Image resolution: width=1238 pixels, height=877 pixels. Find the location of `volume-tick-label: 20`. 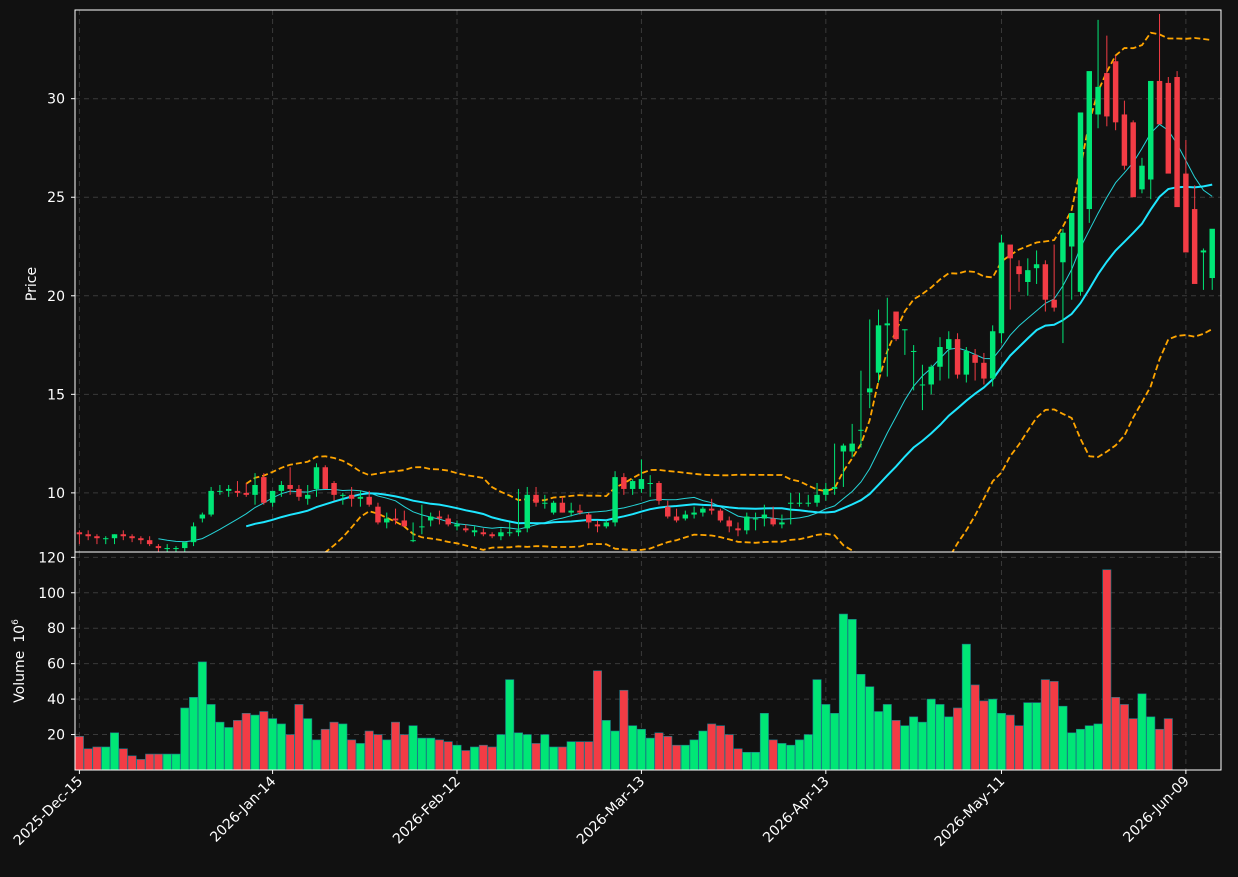

volume-tick-label: 20 is located at coordinates (56, 736).